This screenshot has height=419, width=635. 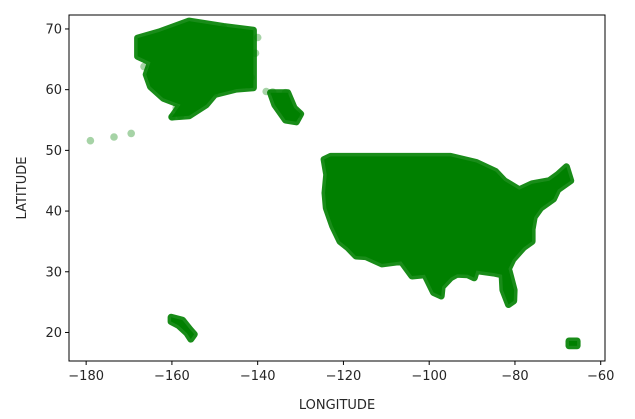 I want to click on y-tick-label: 70, so click(x=53, y=29).